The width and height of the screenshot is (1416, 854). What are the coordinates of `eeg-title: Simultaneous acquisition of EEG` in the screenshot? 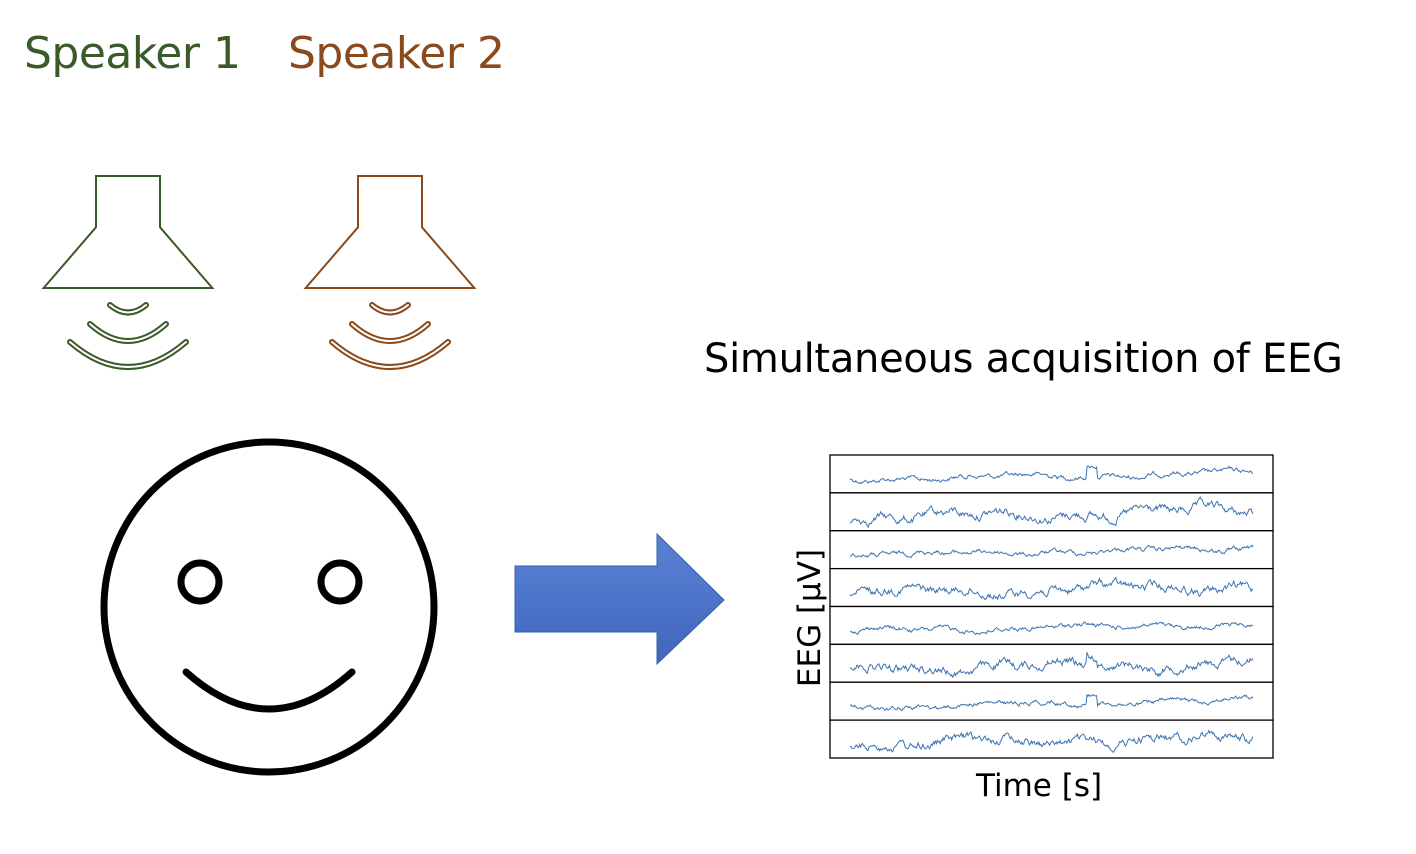 It's located at (1023, 359).